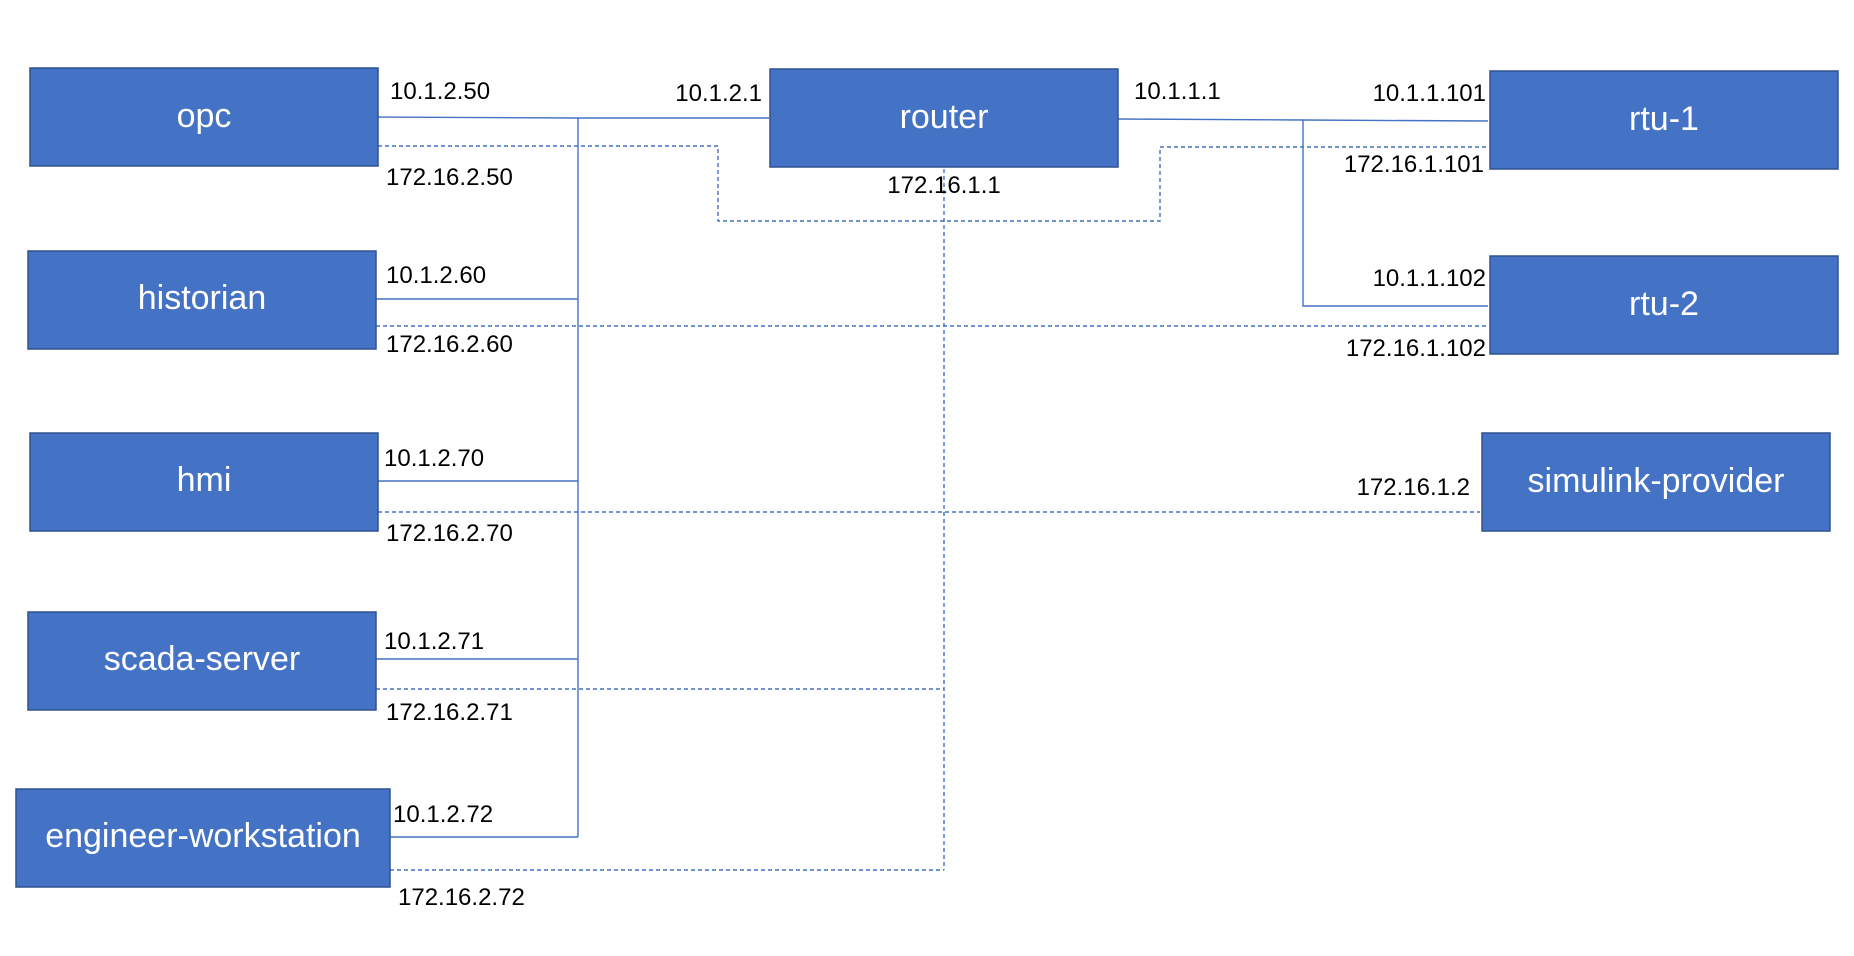 The image size is (1854, 956). I want to click on dlink-opc-rtu1, so click(933, 183).